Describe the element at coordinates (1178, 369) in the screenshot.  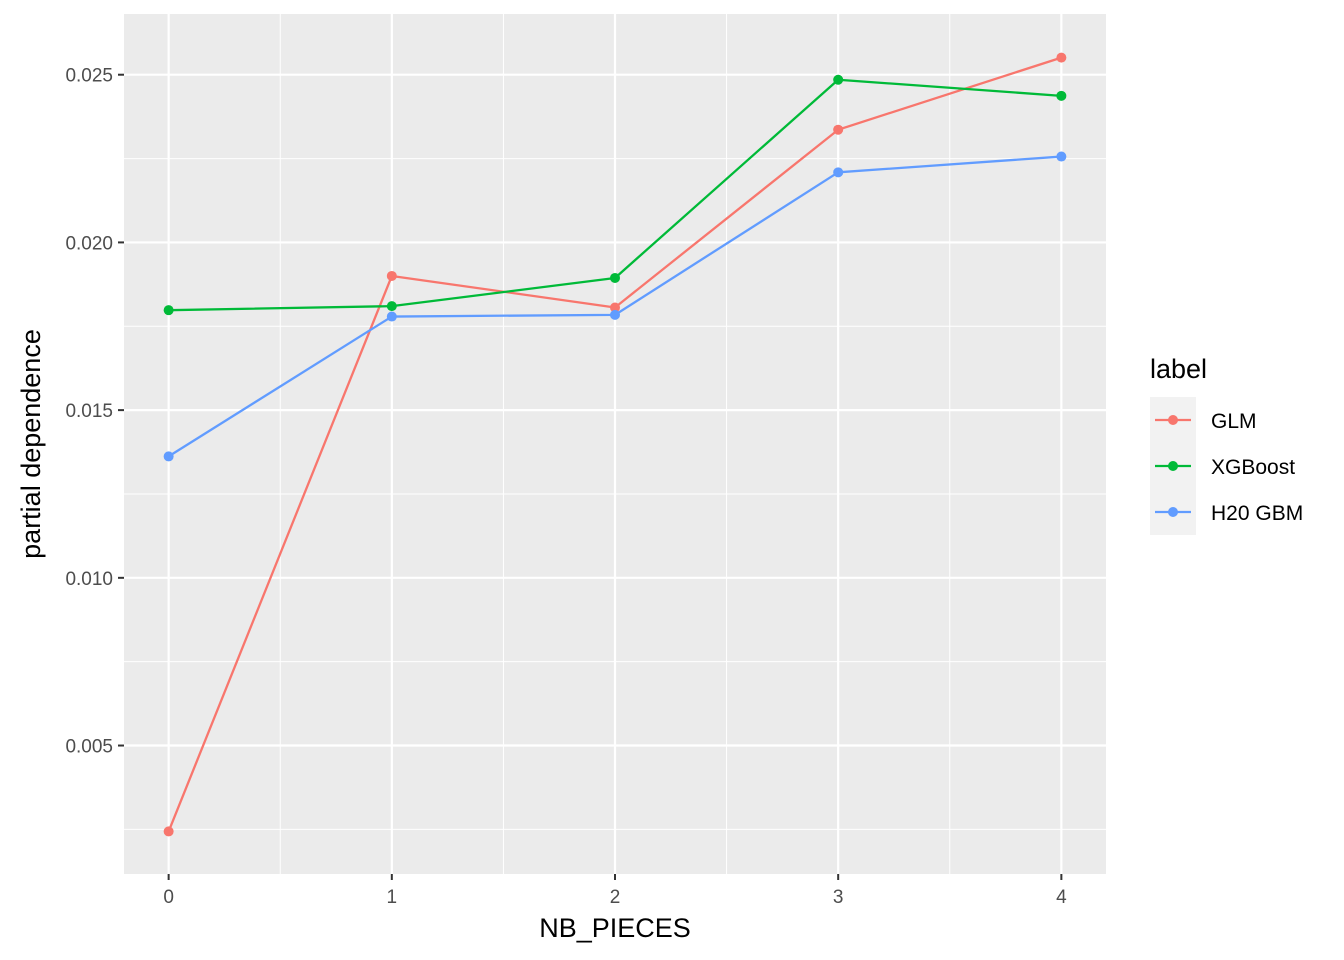
I see `legend-title: label` at that location.